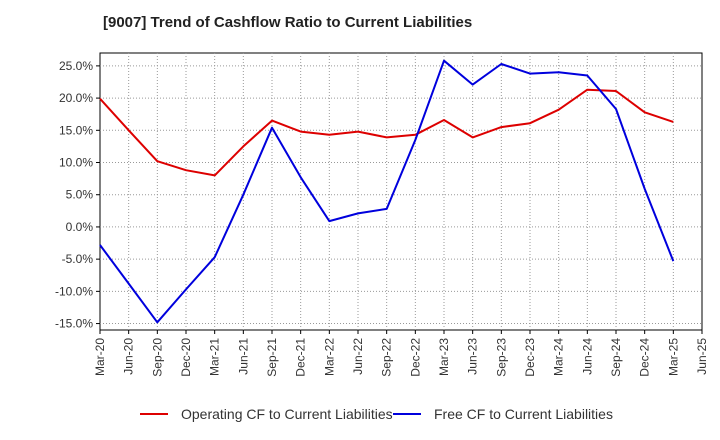  What do you see at coordinates (329, 357) in the screenshot?
I see `x-tick-label: Mar-22` at bounding box center [329, 357].